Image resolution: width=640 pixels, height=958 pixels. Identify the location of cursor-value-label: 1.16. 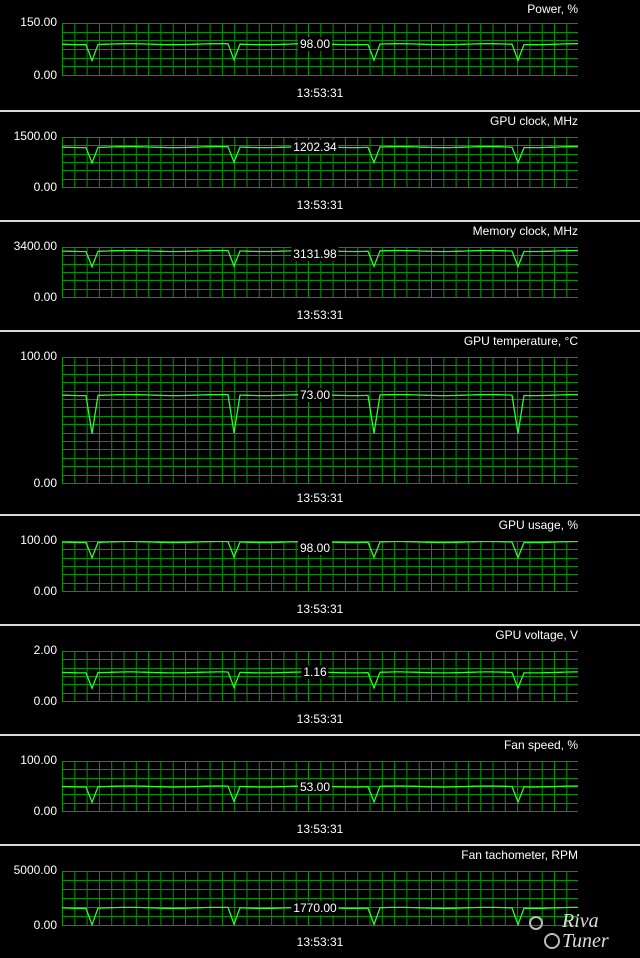
(315, 672).